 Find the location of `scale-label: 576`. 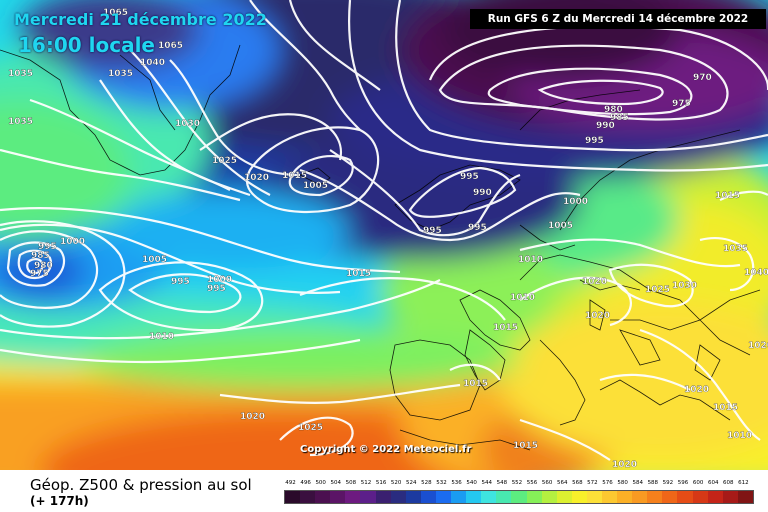

scale-label: 576 is located at coordinates (607, 483).